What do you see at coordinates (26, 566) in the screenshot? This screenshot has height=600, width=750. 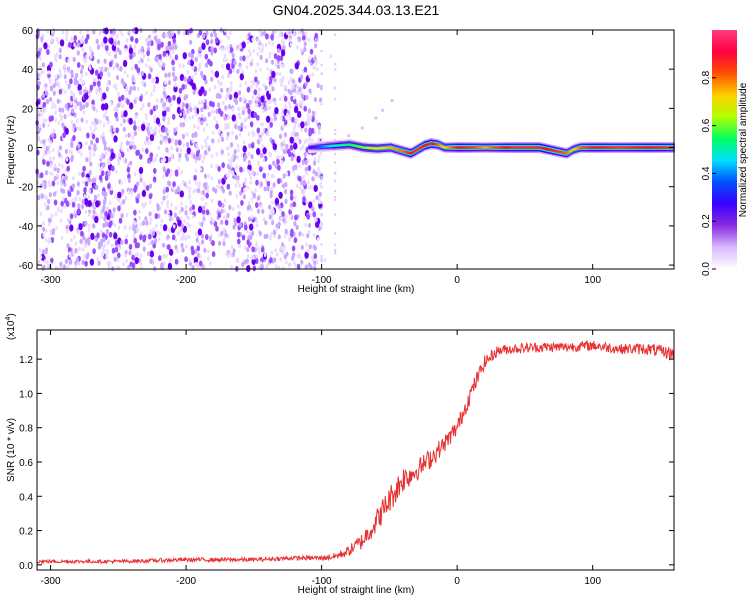 I see `y-tick-label: 0.0` at bounding box center [26, 566].